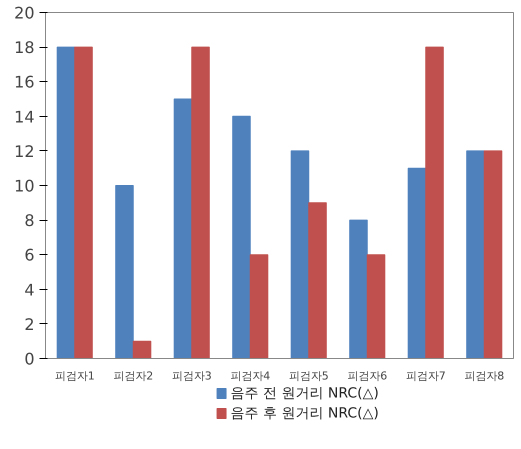 This screenshot has width=521, height=449. Describe the element at coordinates (29, 324) in the screenshot. I see `y-tick-label: 2` at that location.